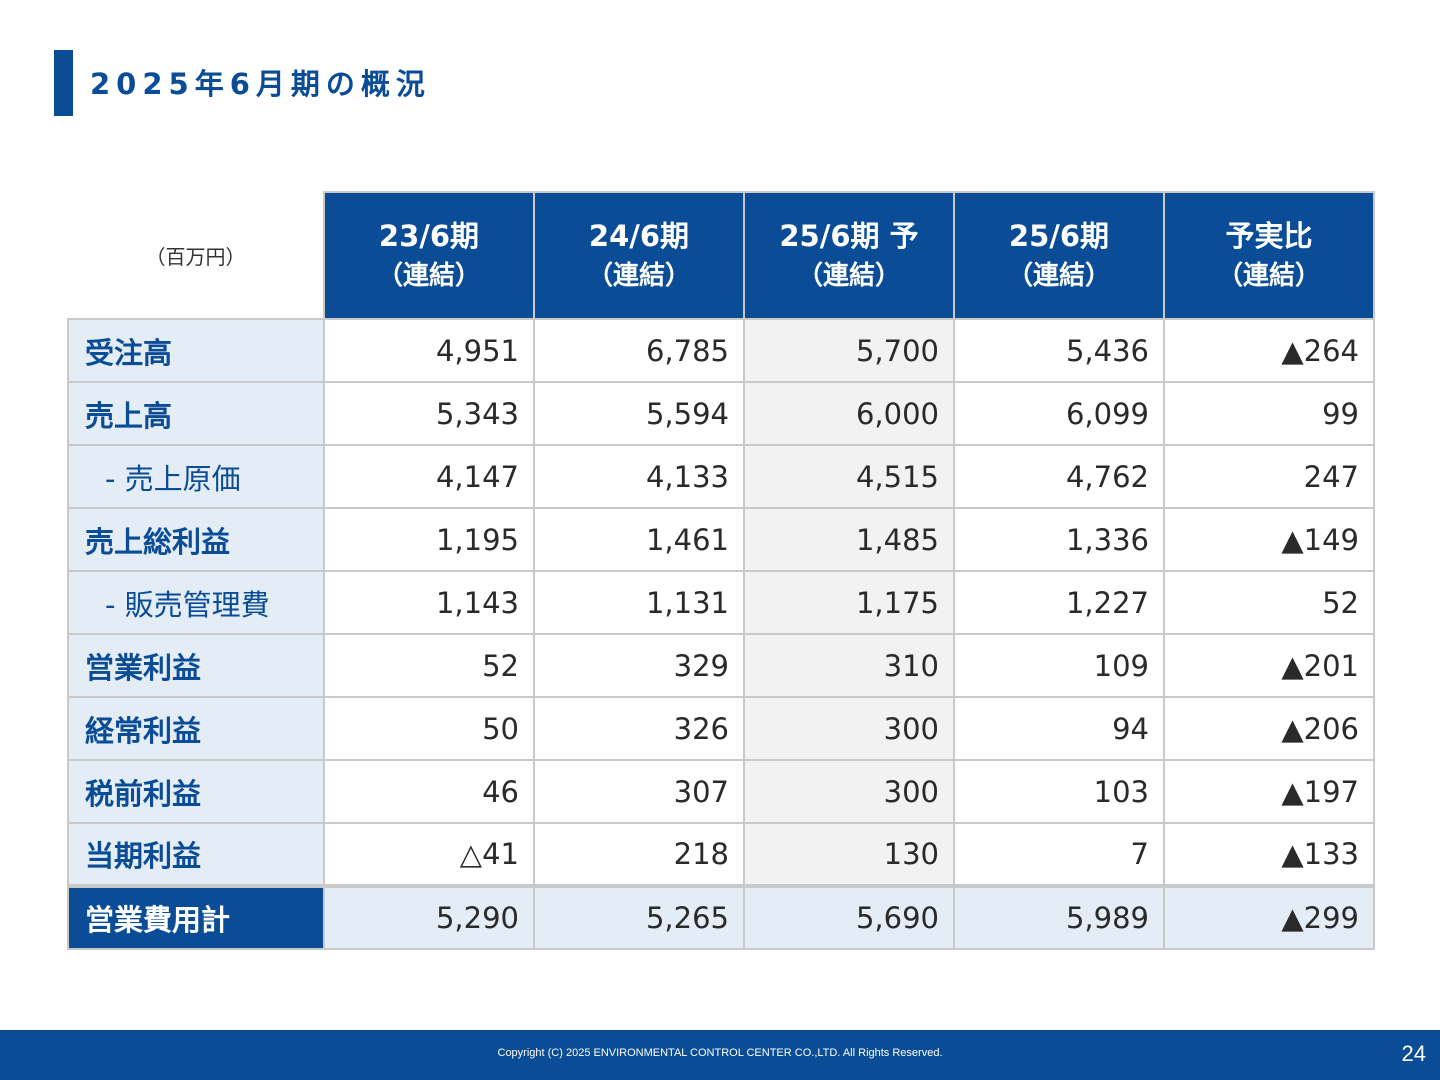 The height and width of the screenshot is (1080, 1440). Describe the element at coordinates (639, 728) in the screenshot. I see `table-cell: 326` at that location.